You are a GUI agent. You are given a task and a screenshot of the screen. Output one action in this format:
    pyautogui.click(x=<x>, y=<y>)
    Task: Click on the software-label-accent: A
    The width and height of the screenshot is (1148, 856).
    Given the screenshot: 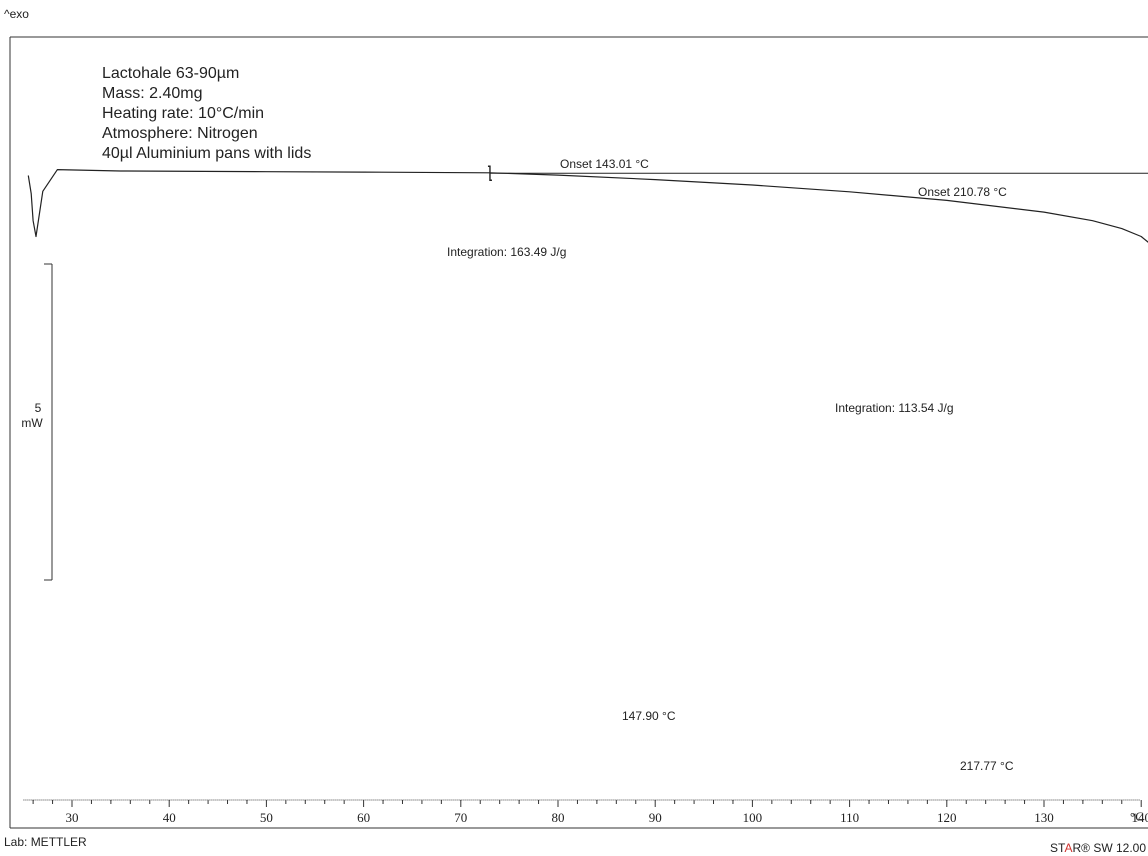 What is the action you would take?
    pyautogui.click(x=1068, y=848)
    